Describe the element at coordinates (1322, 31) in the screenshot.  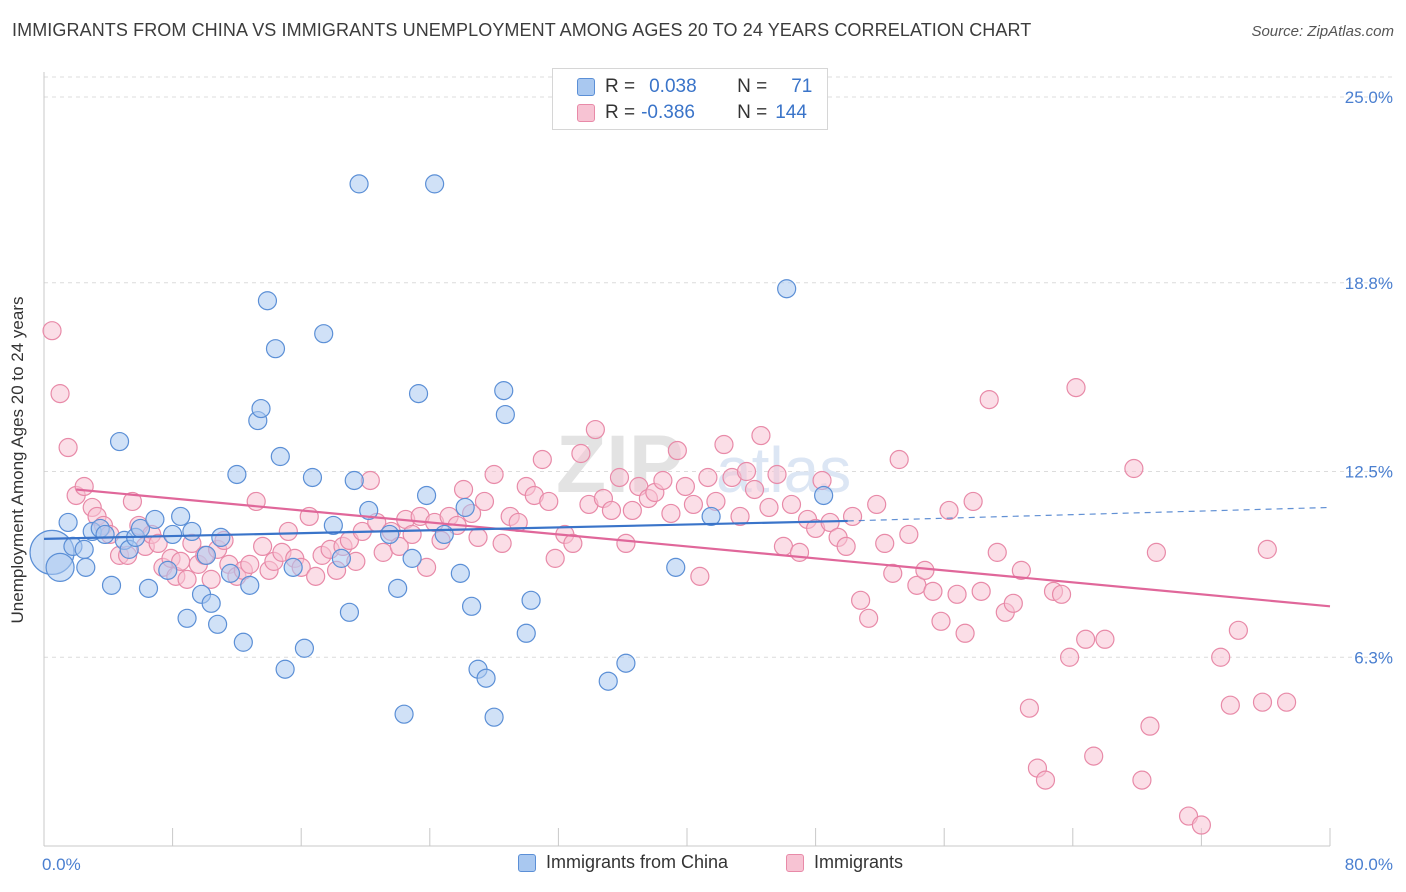
I see `source-label: Source: ZipAtlas.com` at that location.